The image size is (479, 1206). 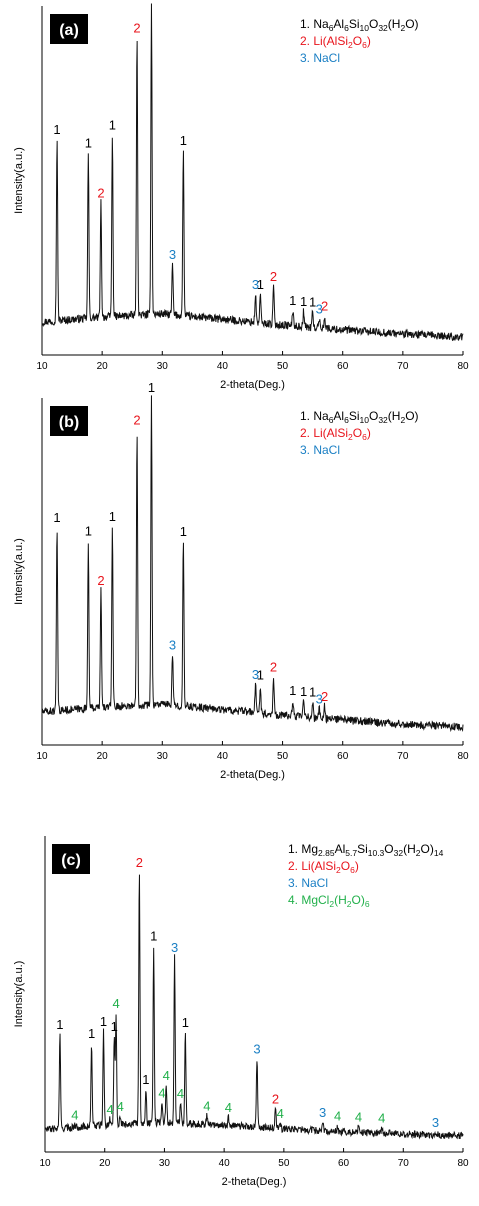 I want to click on svg-text: (b), so click(x=69, y=422).